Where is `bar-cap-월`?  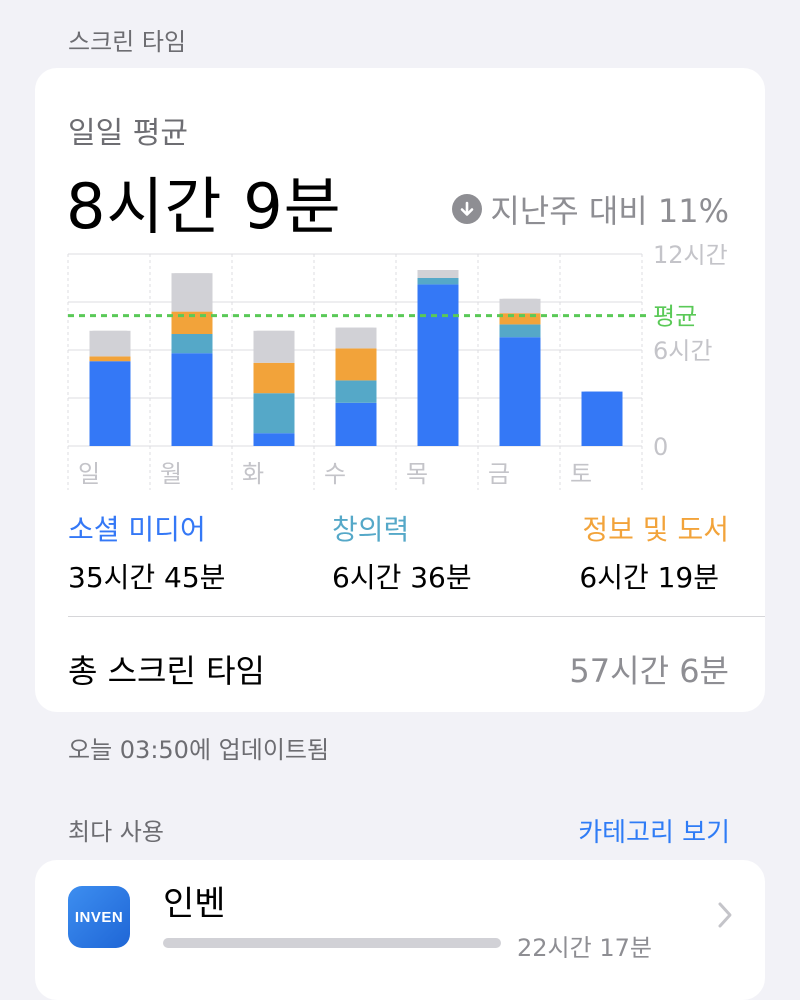
bar-cap-월 is located at coordinates (192, 277).